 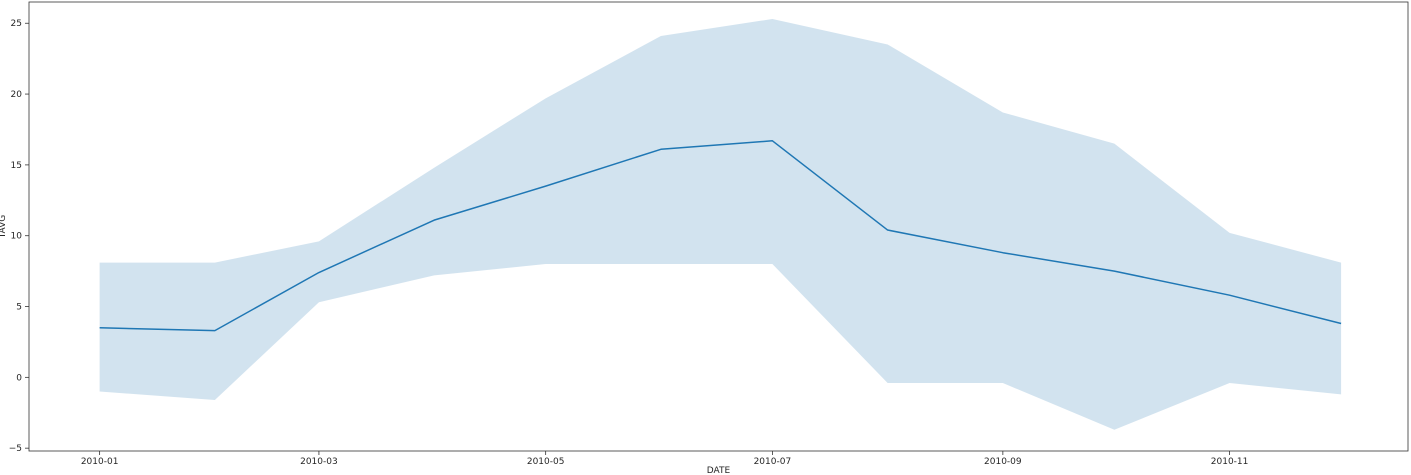 What do you see at coordinates (1003, 462) in the screenshot?
I see `x-tick-label: 2010-09` at bounding box center [1003, 462].